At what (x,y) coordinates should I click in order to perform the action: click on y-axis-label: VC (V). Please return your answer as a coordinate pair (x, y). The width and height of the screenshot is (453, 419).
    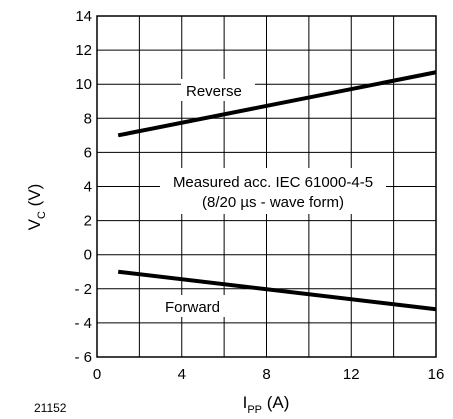
    Looking at the image, I should click on (36, 207).